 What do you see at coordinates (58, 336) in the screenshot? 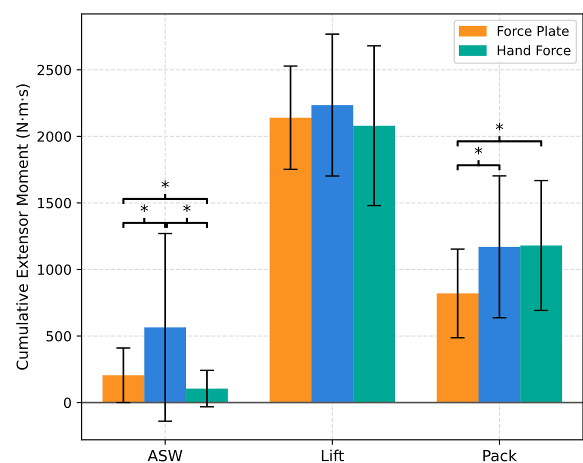
I see `y-tick-label: 500` at bounding box center [58, 336].